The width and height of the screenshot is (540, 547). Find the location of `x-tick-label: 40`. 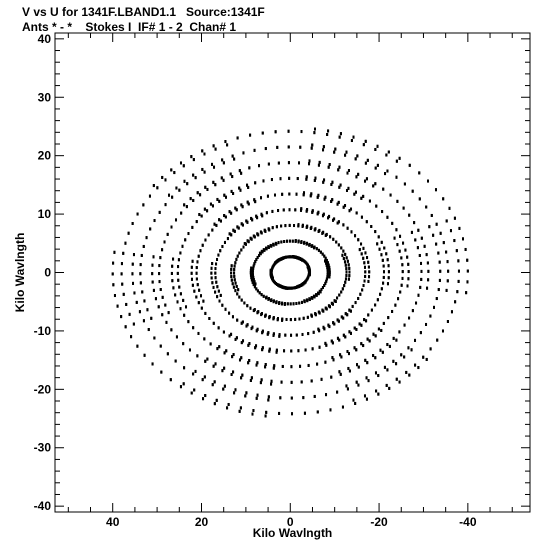

x-tick-label: 40 is located at coordinates (113, 522).